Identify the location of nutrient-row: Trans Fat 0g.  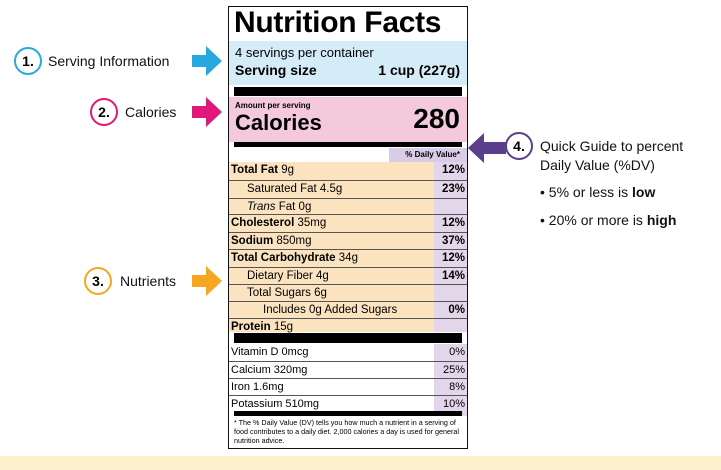
(348, 207).